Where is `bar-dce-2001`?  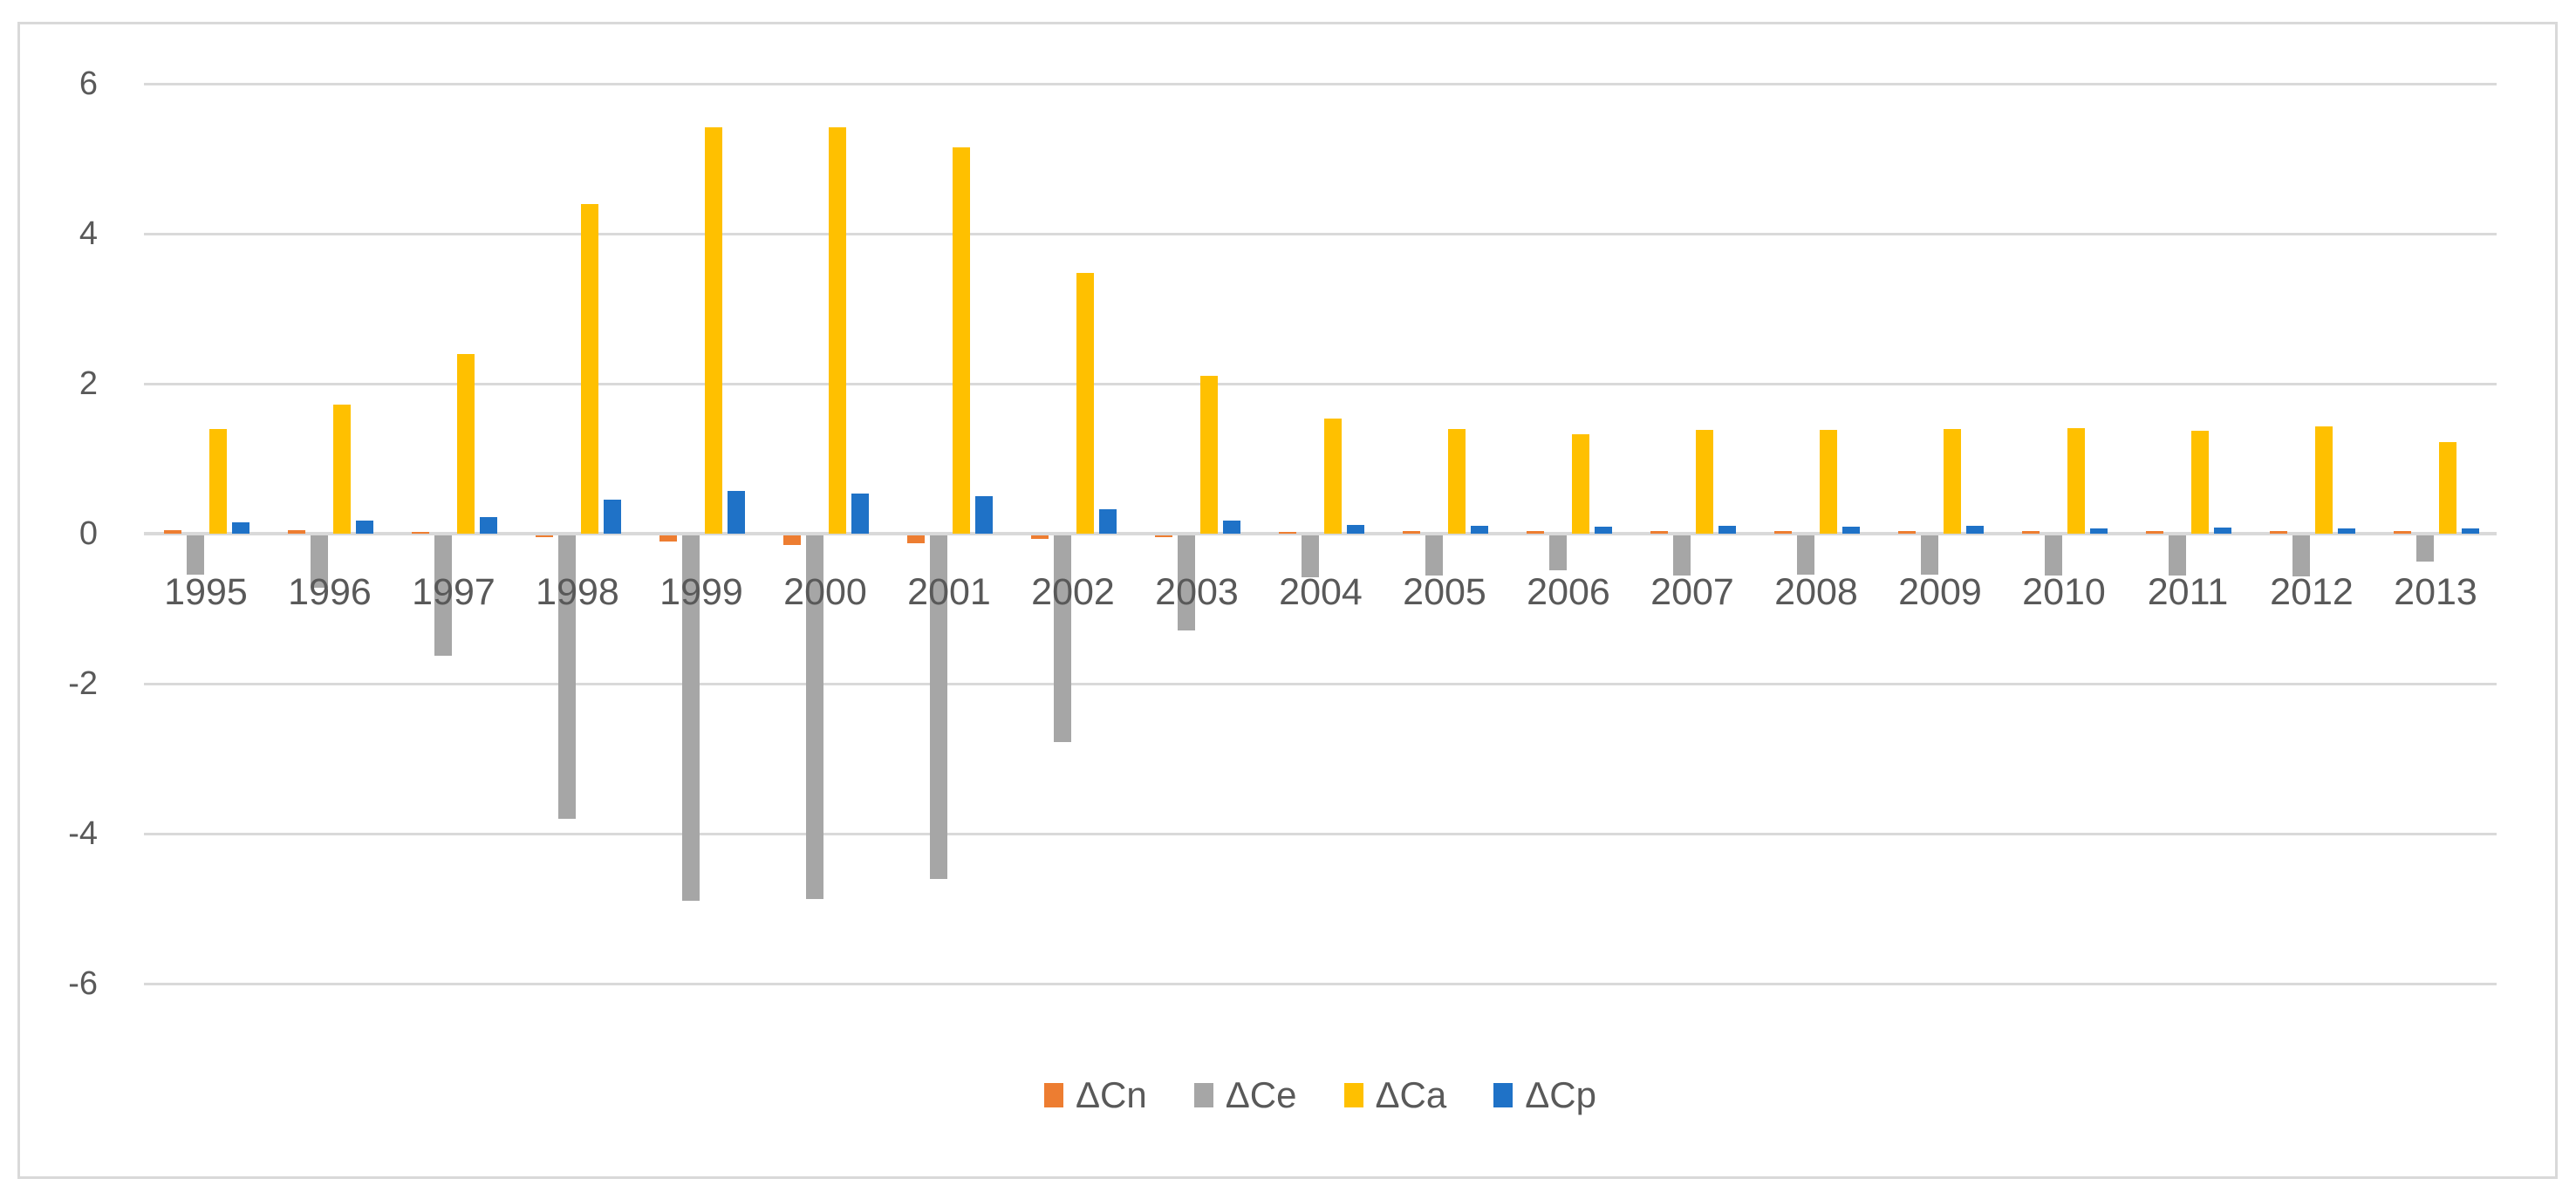 bar-dce-2001 is located at coordinates (938, 707).